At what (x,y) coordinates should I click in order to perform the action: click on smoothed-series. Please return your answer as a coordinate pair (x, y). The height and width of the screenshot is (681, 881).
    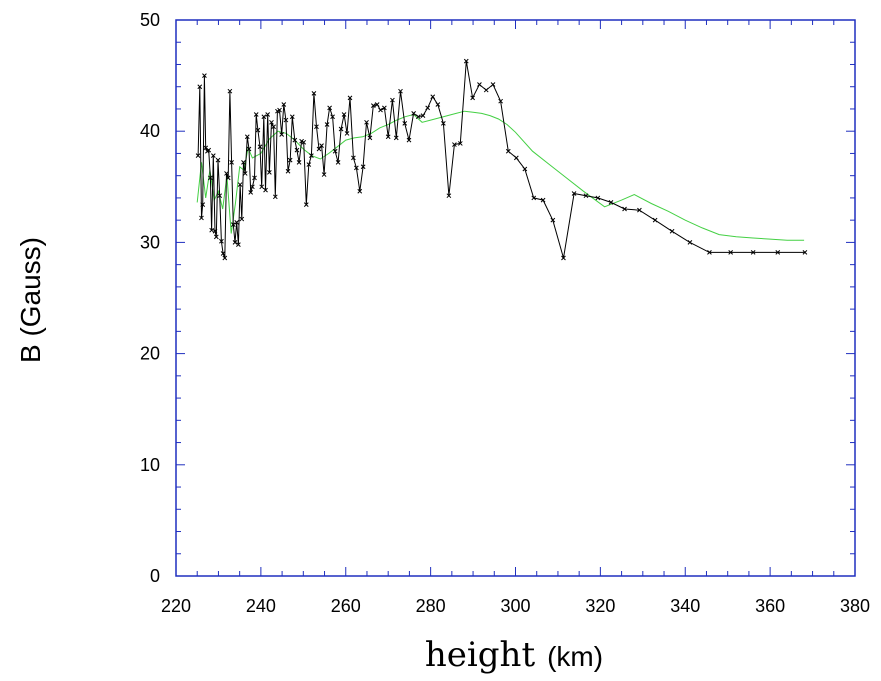
    Looking at the image, I should click on (500, 175).